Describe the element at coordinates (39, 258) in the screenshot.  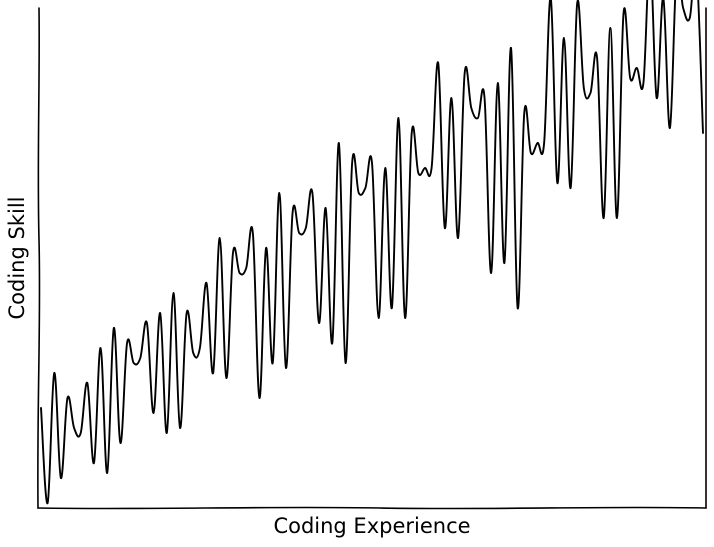
I see `y-axis-line` at that location.